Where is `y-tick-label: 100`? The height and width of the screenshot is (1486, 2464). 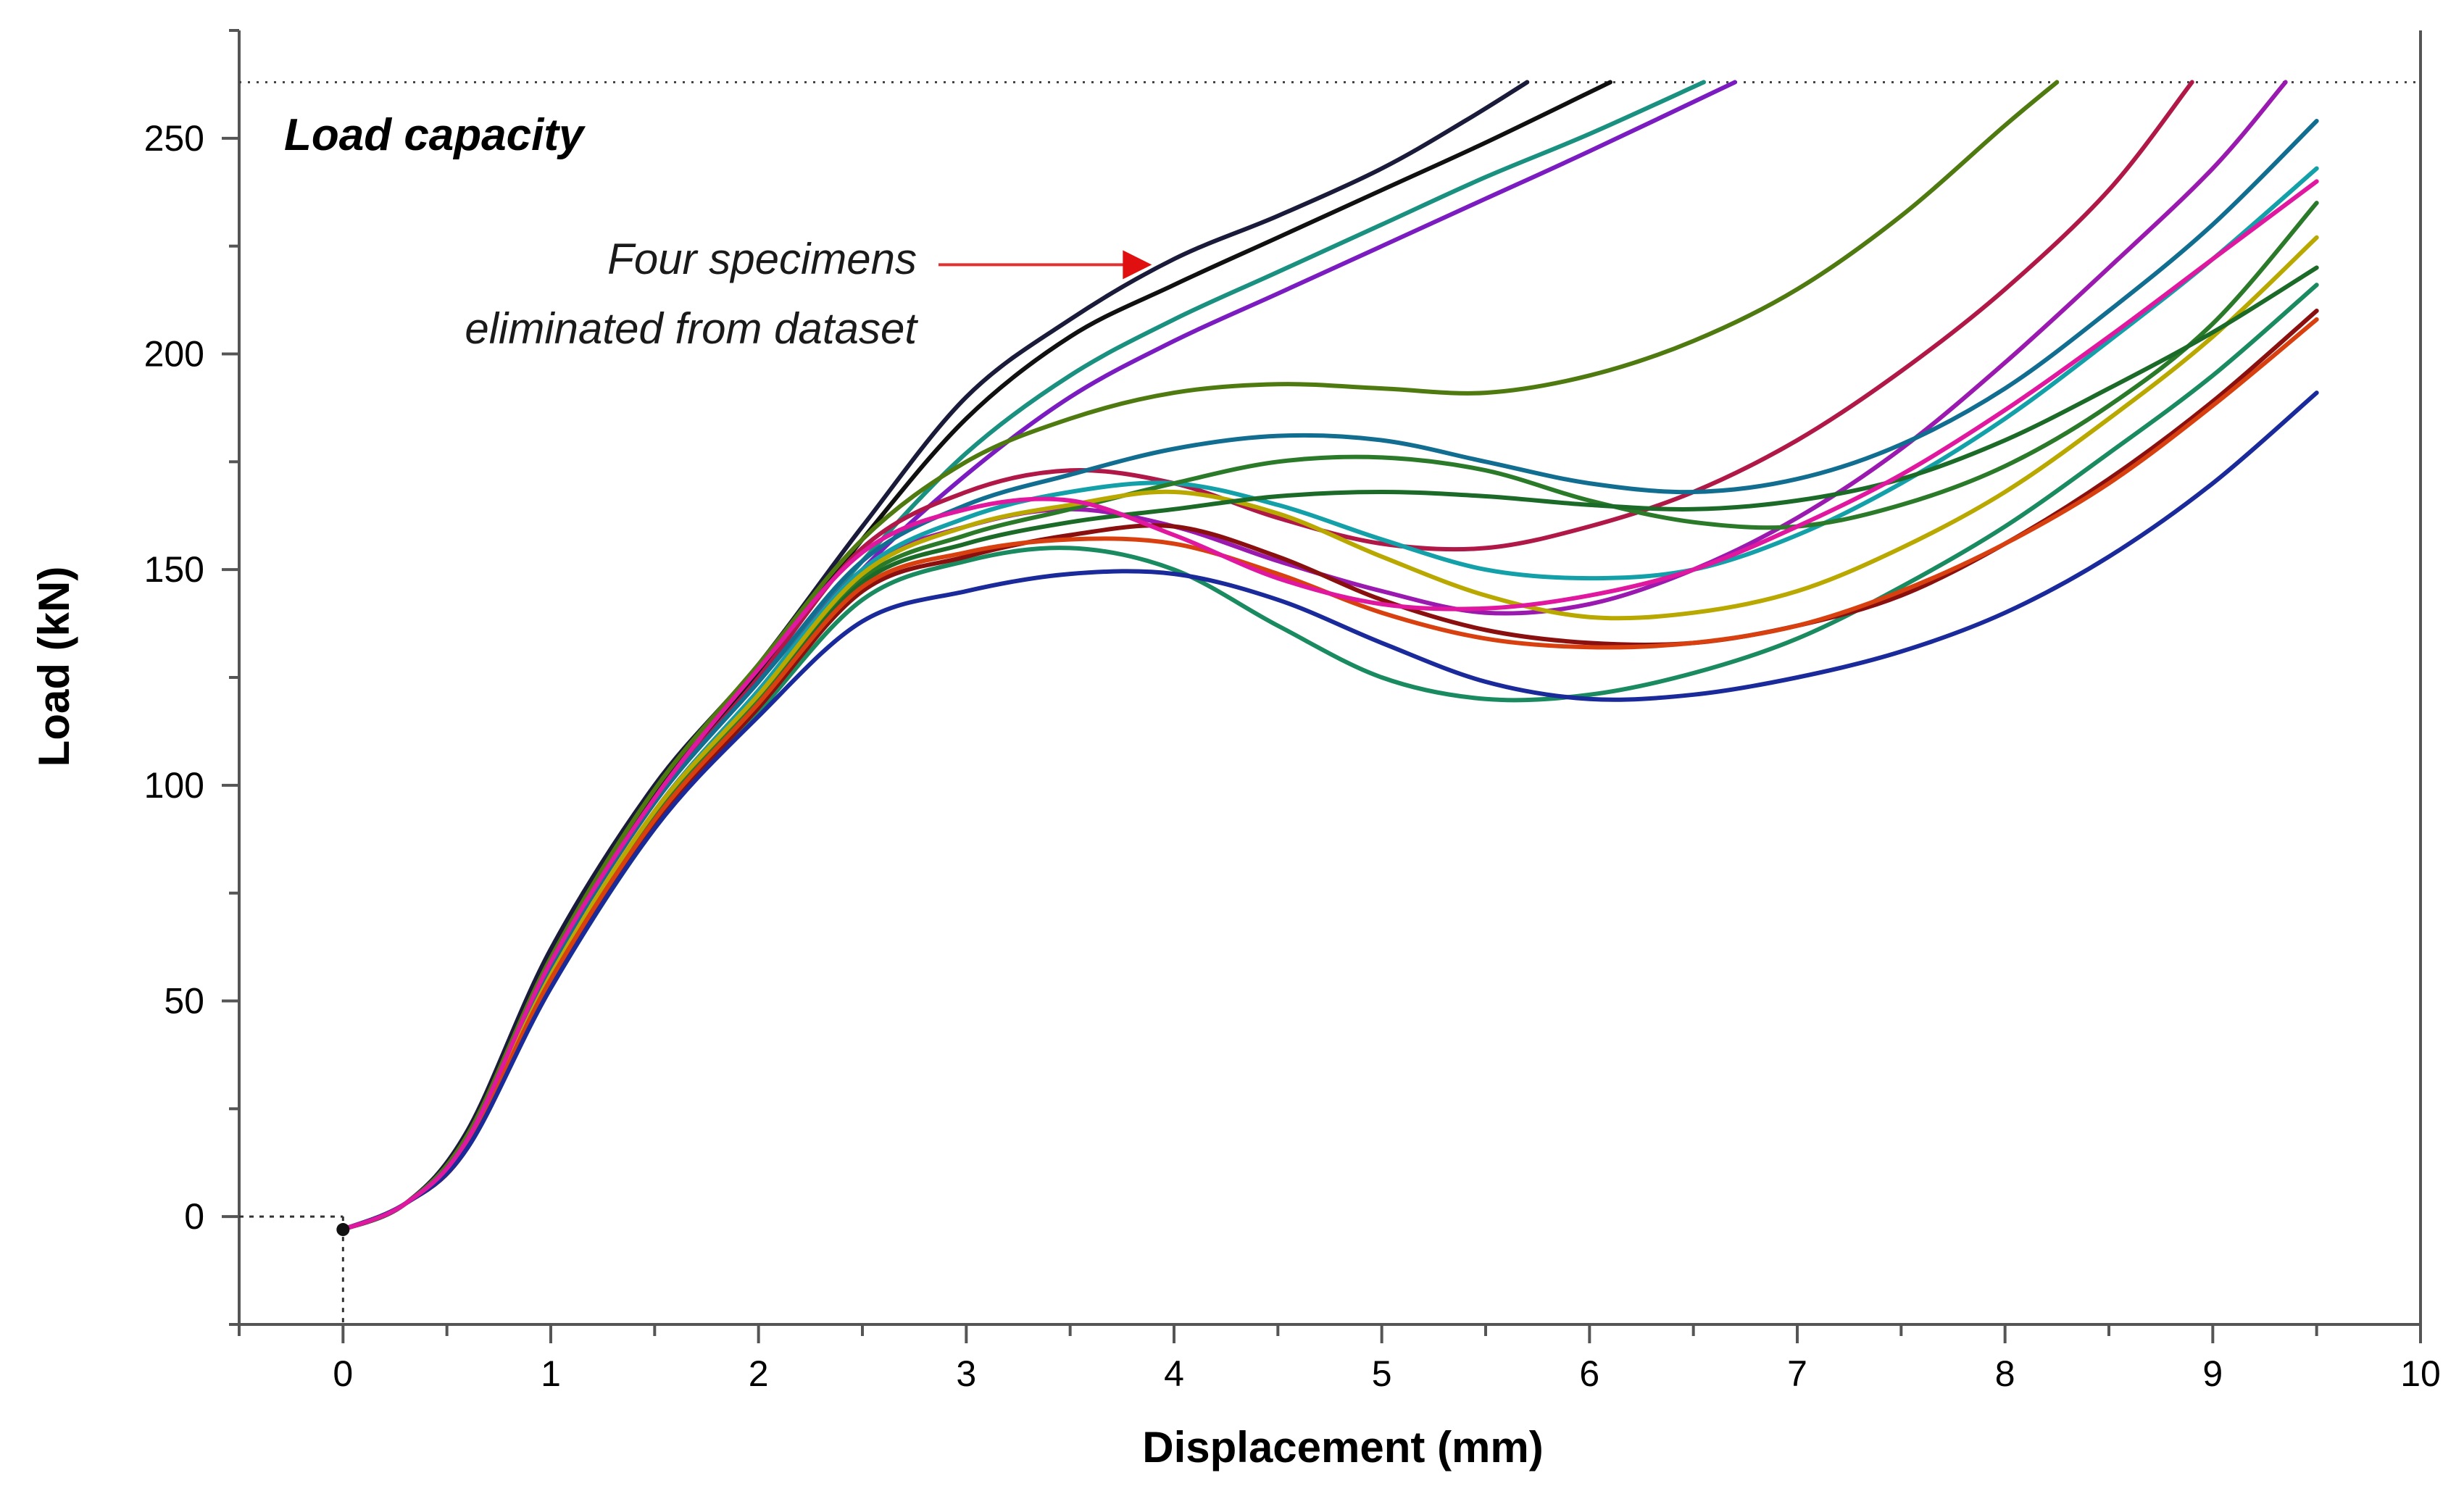 y-tick-label: 100 is located at coordinates (174, 785).